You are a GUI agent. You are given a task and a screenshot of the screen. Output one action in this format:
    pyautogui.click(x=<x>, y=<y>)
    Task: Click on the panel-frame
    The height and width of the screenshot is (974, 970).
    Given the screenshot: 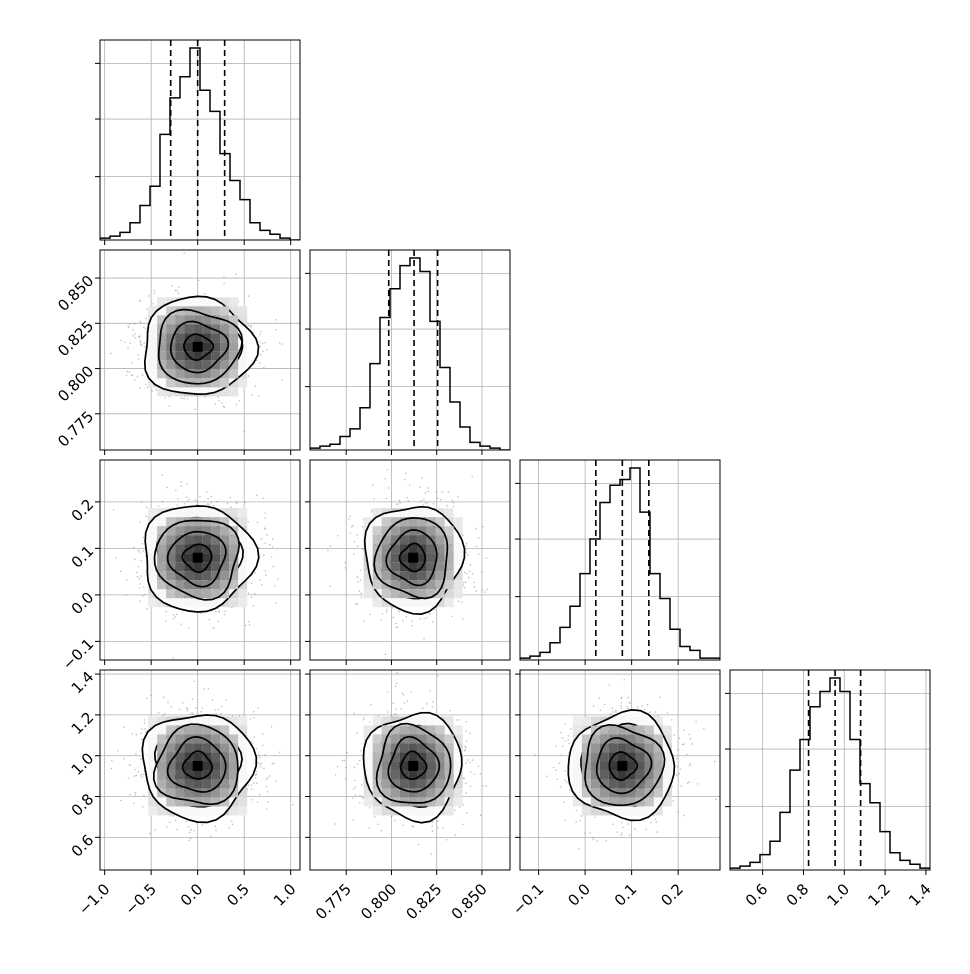 What is the action you would take?
    pyautogui.click(x=410, y=560)
    